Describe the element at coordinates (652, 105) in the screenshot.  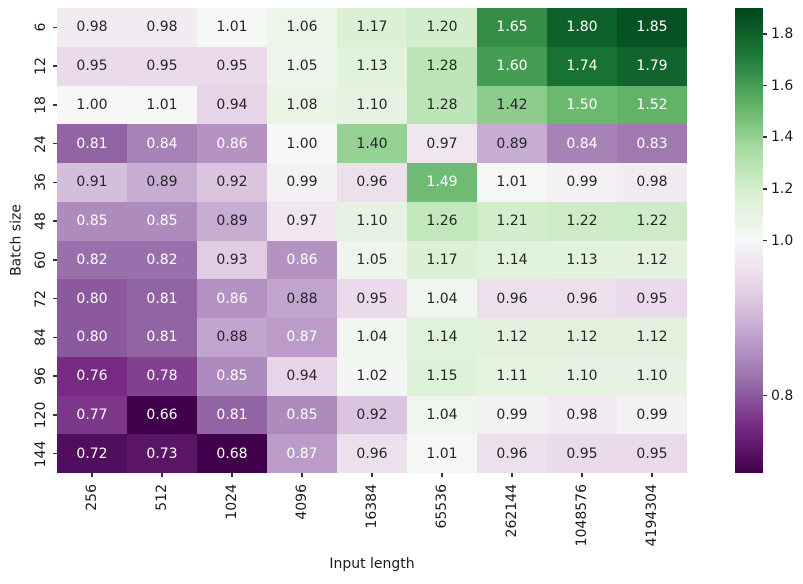
I see `heatmap-cell: 1.52` at that location.